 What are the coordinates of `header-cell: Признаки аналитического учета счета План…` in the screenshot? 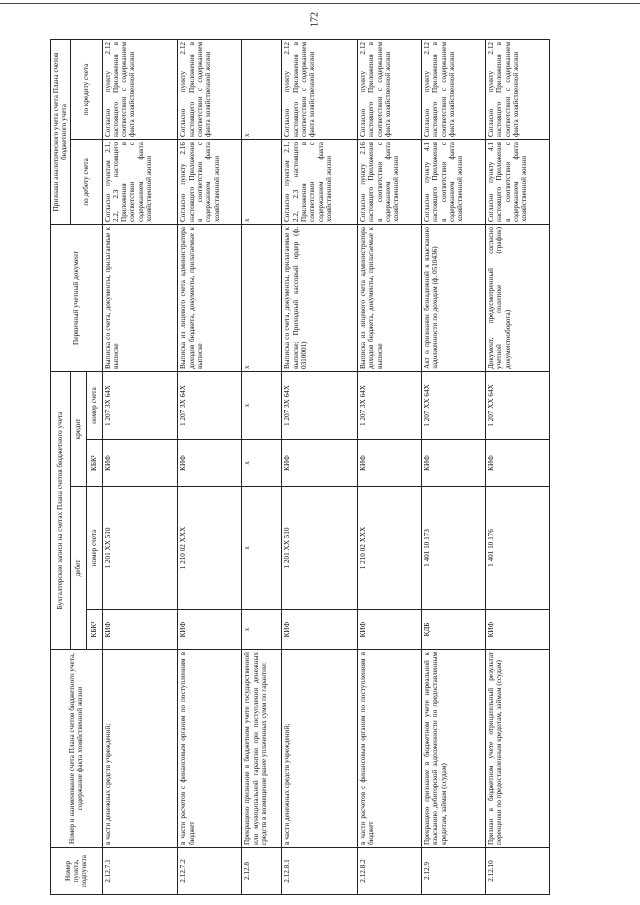 It's located at (60, 132).